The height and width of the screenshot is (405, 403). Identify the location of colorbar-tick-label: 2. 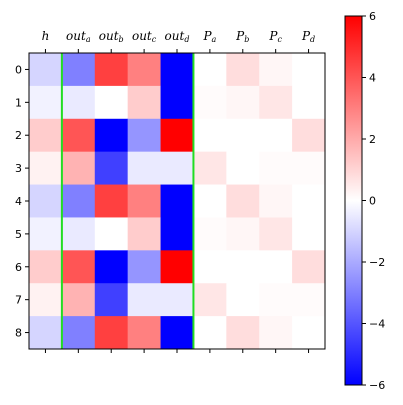
(372, 139).